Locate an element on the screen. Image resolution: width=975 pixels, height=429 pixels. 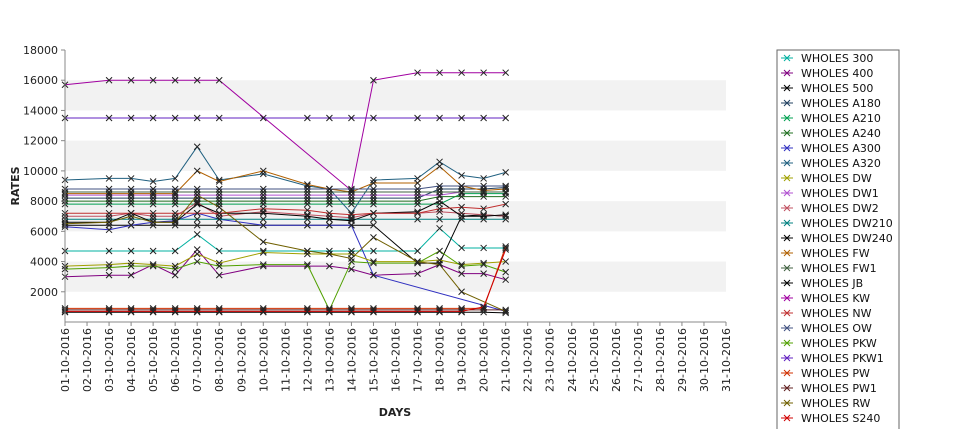
legend-label: WHOLES NW is located at coordinates (836, 313).